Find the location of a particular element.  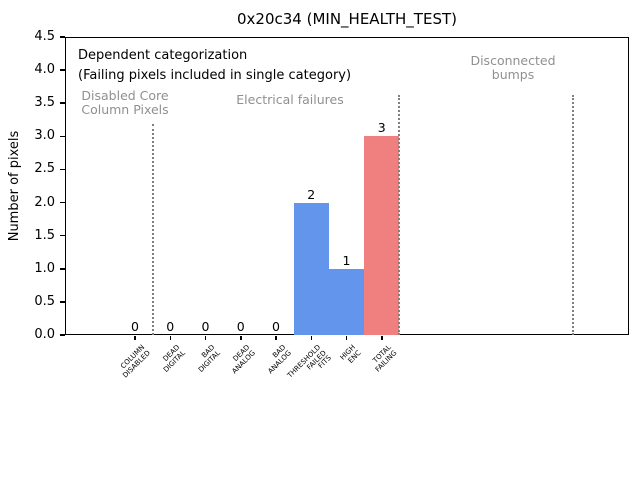

zone-label-disabled-core-column-pixels: Disabled Core Column Pixels is located at coordinates (125, 102).